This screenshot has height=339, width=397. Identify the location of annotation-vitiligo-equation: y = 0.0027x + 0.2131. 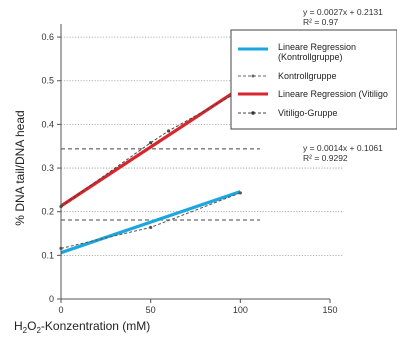
(343, 12).